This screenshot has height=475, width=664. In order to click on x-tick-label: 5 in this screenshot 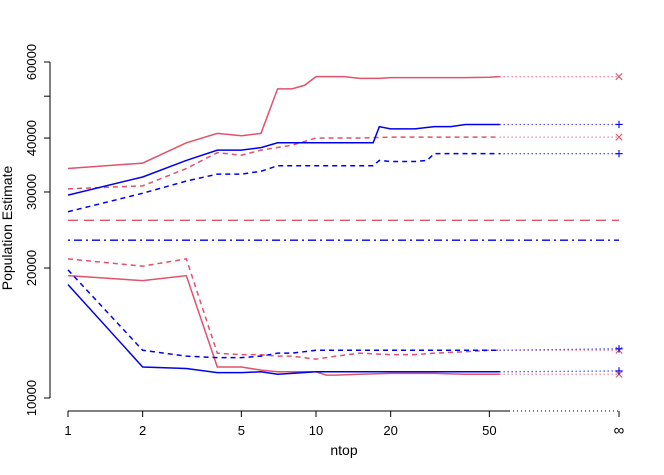, I will do `click(241, 430)`.